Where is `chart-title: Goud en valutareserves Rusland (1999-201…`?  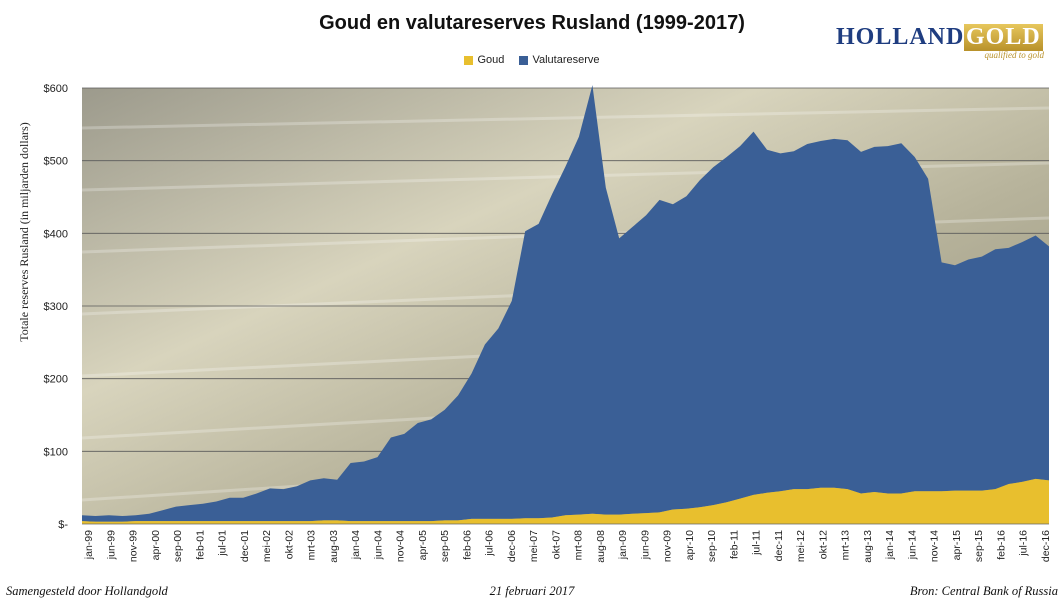
chart-title: Goud en valutareserves Rusland (1999-201… is located at coordinates (532, 23).